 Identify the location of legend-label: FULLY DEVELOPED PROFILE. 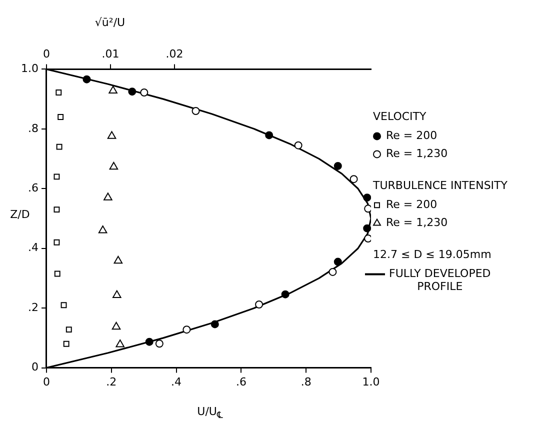
(440, 280).